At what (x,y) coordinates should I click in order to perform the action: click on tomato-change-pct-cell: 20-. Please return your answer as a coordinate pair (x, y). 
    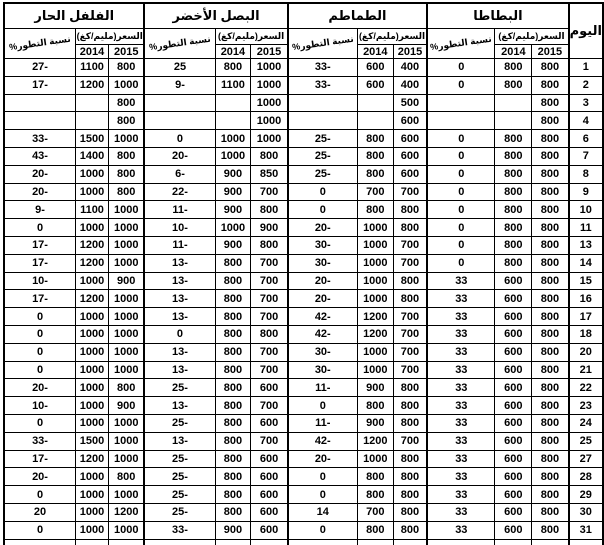
    Looking at the image, I should click on (322, 299).